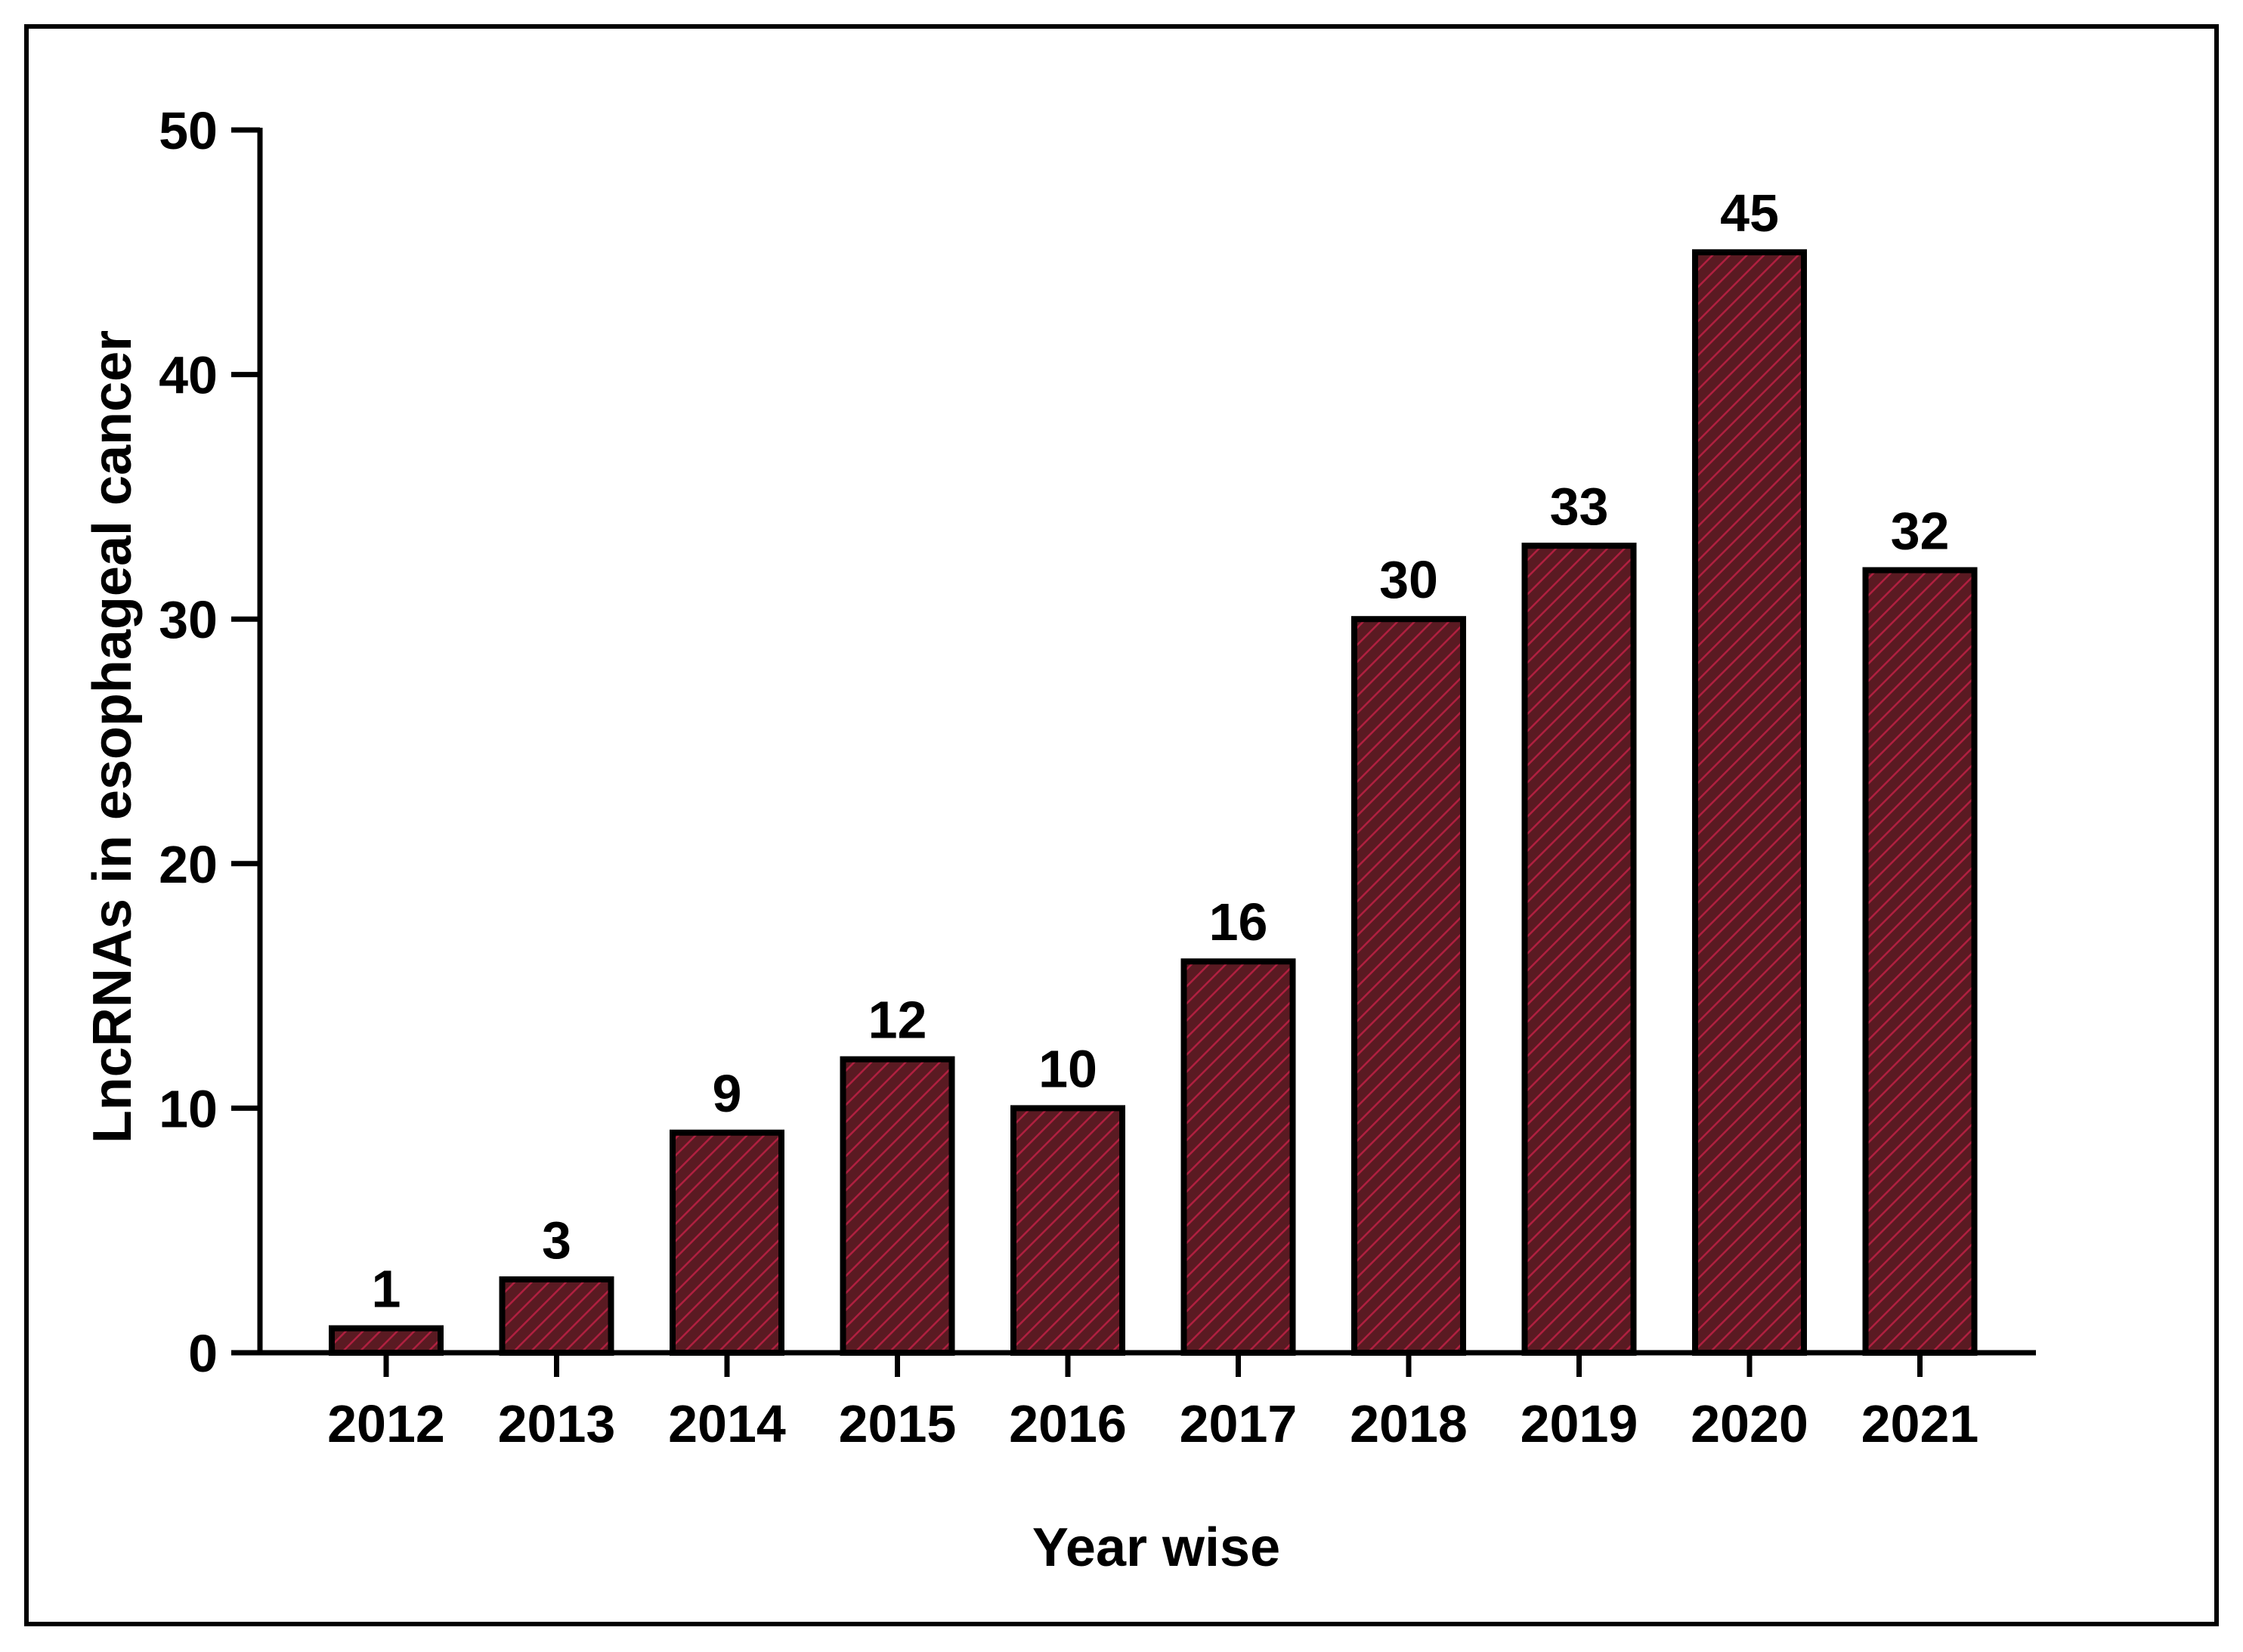 The width and height of the screenshot is (2243, 1652). I want to click on bar-2021, so click(1920, 962).